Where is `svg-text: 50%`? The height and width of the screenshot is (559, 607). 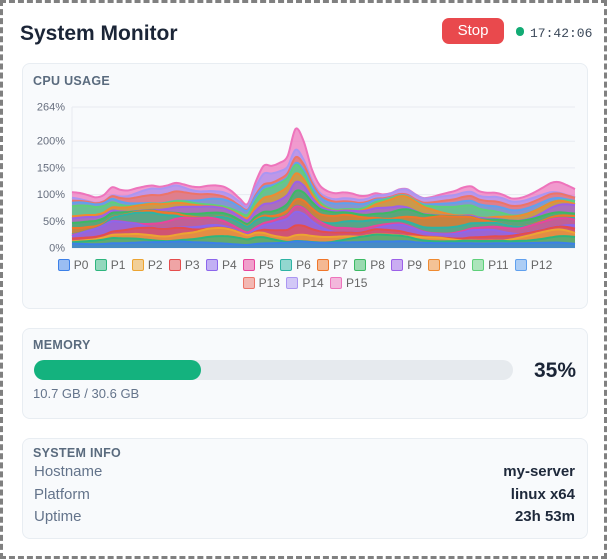 svg-text: 50% is located at coordinates (54, 222).